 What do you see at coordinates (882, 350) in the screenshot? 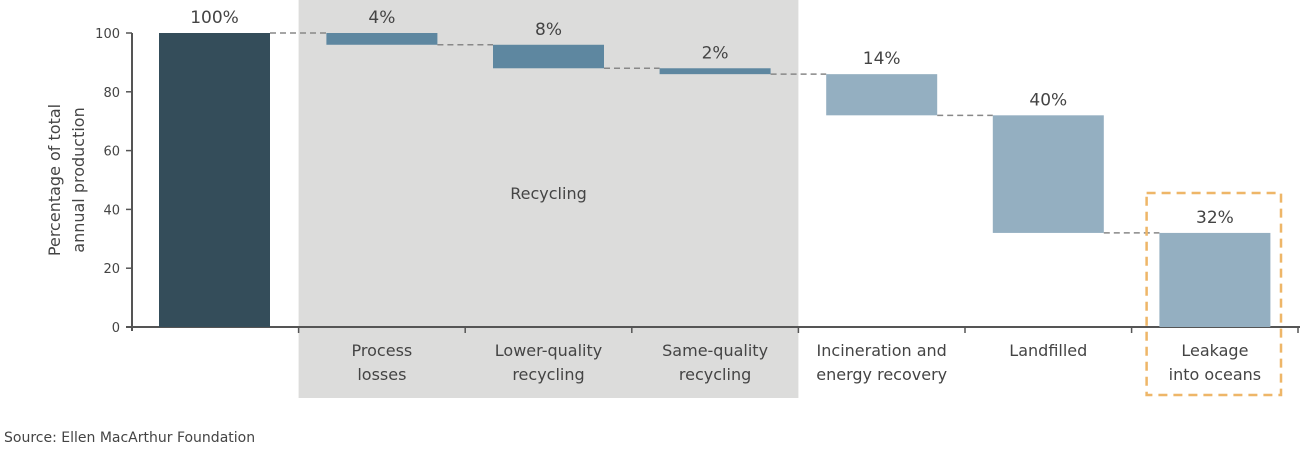
I see `category-label: Incineration and` at bounding box center [882, 350].